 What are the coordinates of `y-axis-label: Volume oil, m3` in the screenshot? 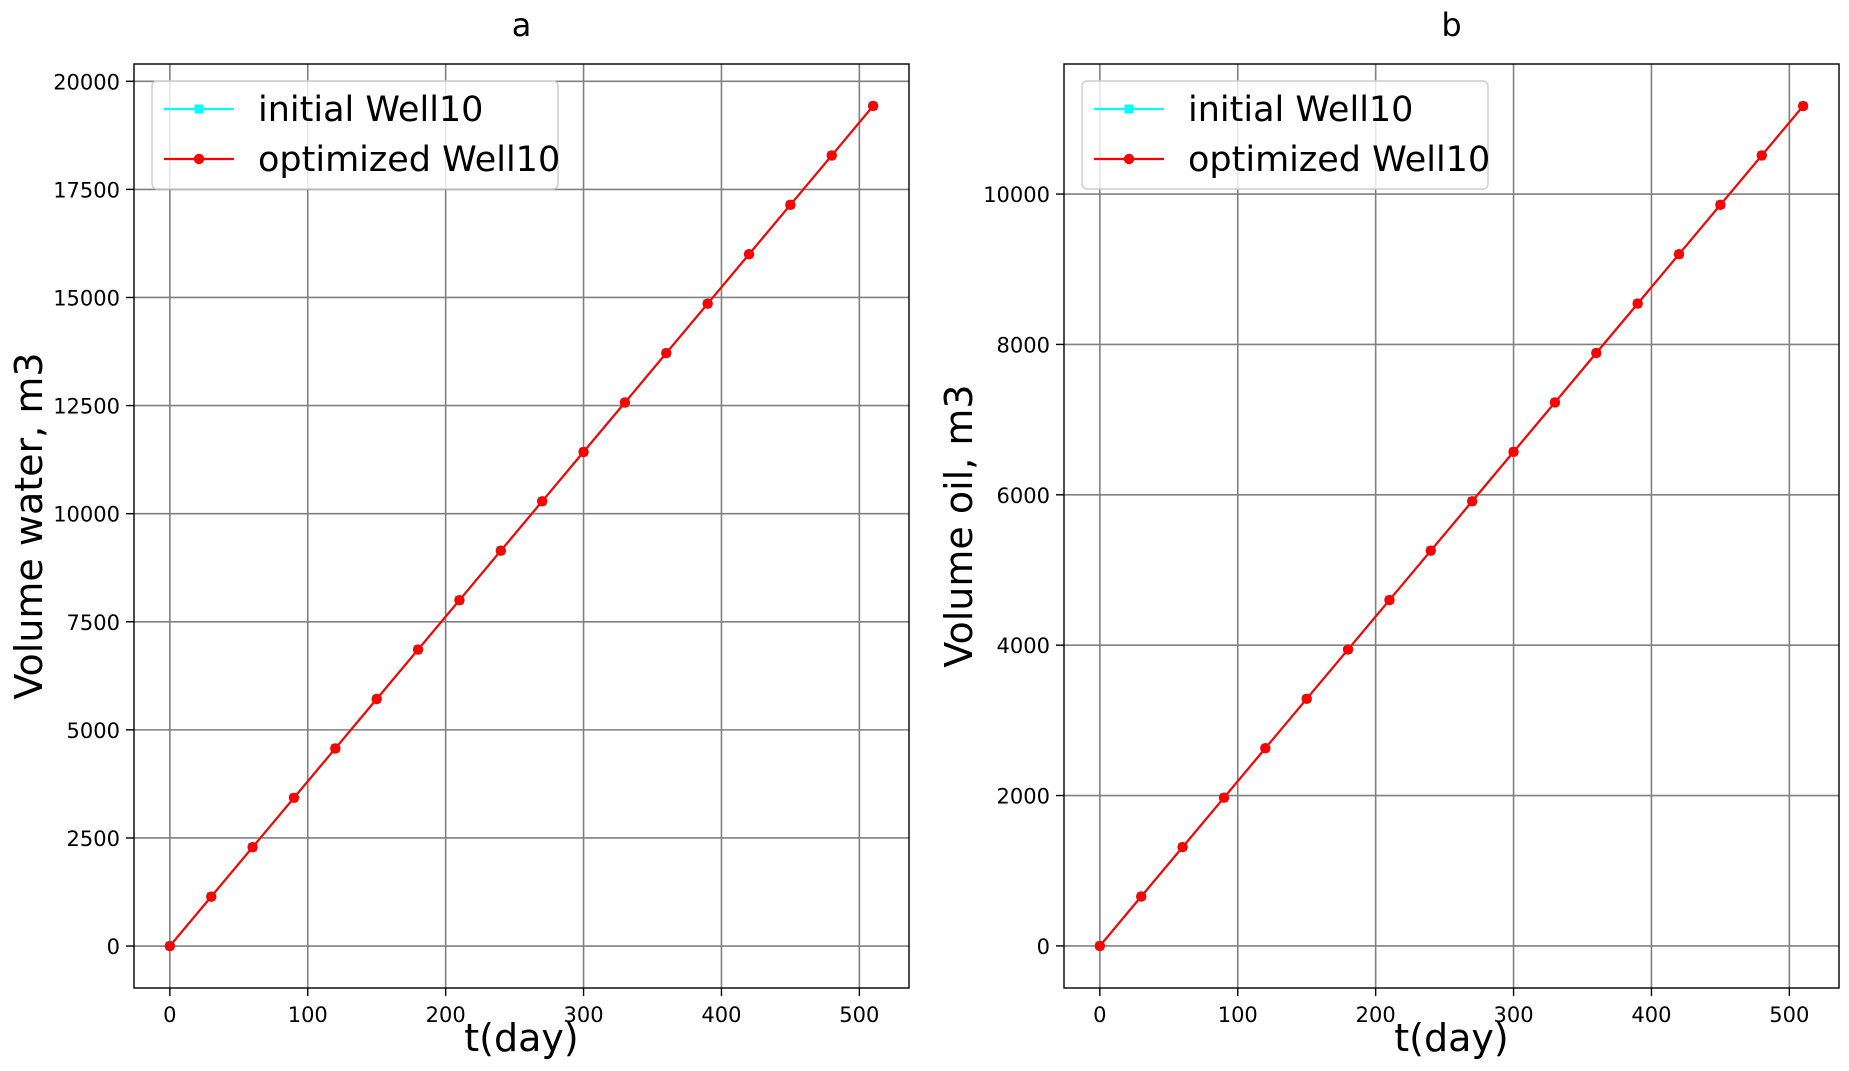 It's located at (959, 525).